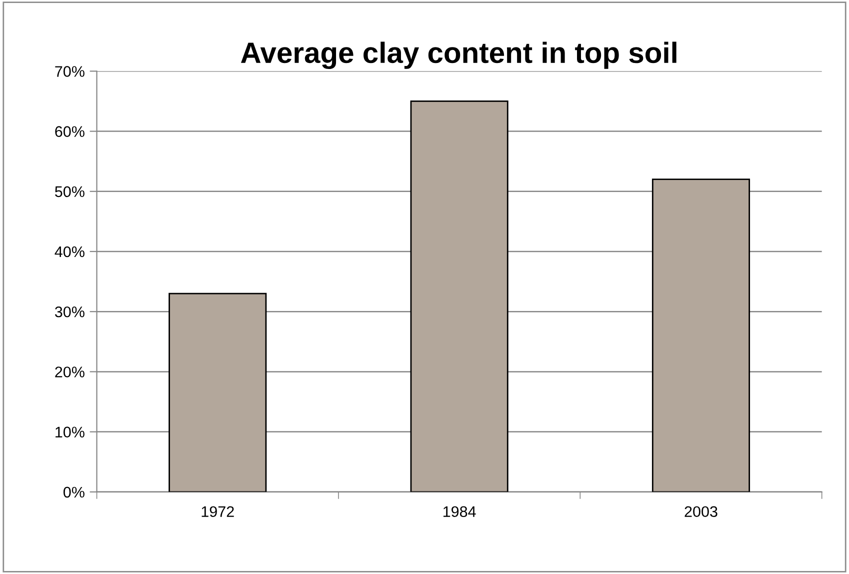 This screenshot has height=574, width=849. Describe the element at coordinates (701, 512) in the screenshot. I see `x-tick-label: 2003` at that location.